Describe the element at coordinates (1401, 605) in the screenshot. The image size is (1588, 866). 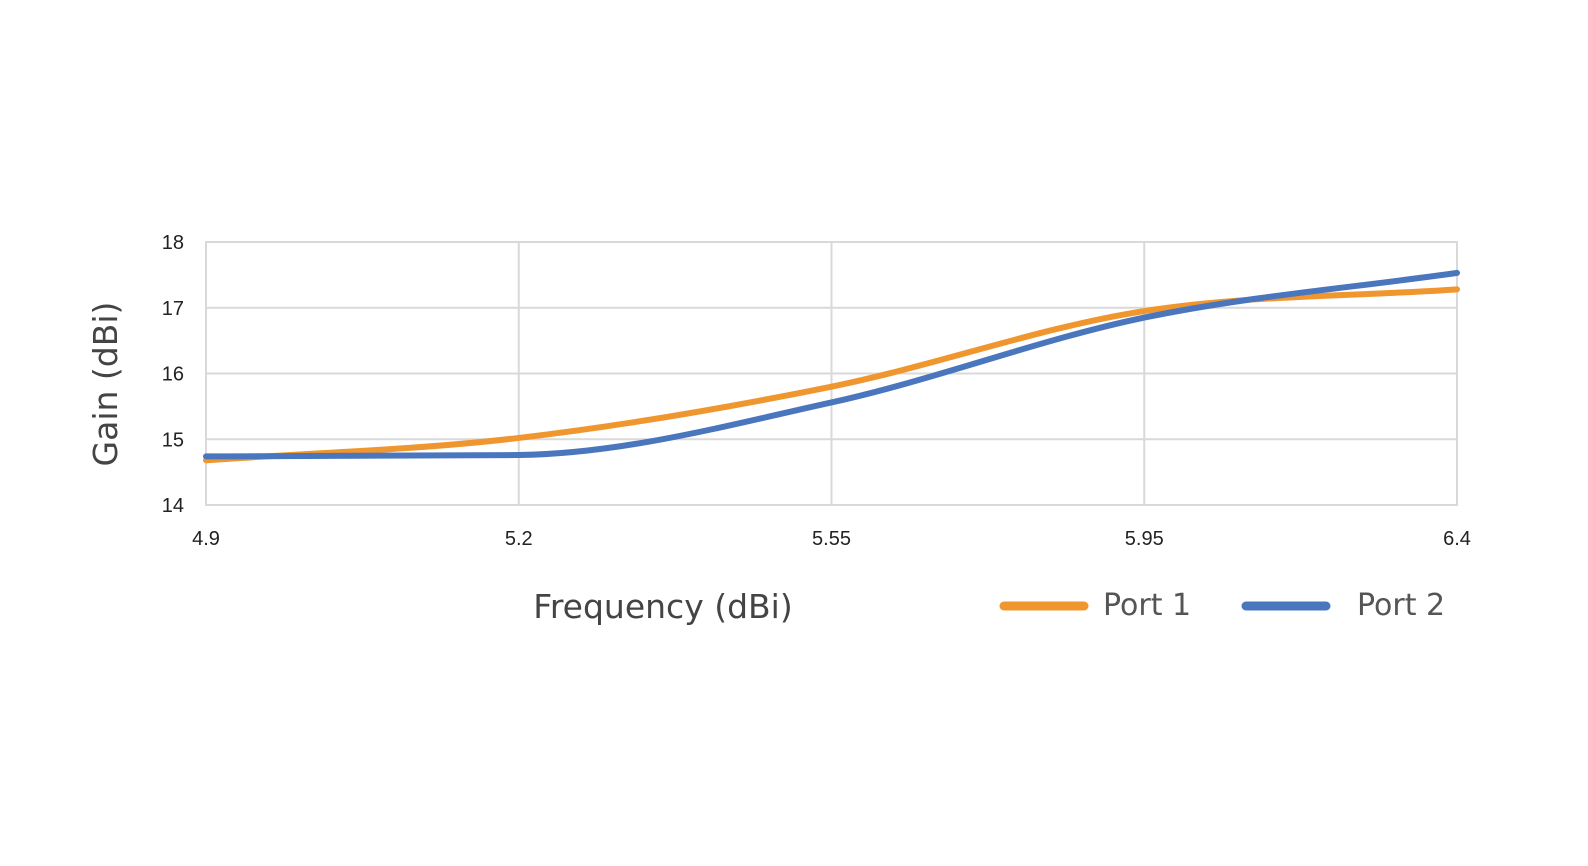
I see `legend-label-port-2: Port 2` at that location.